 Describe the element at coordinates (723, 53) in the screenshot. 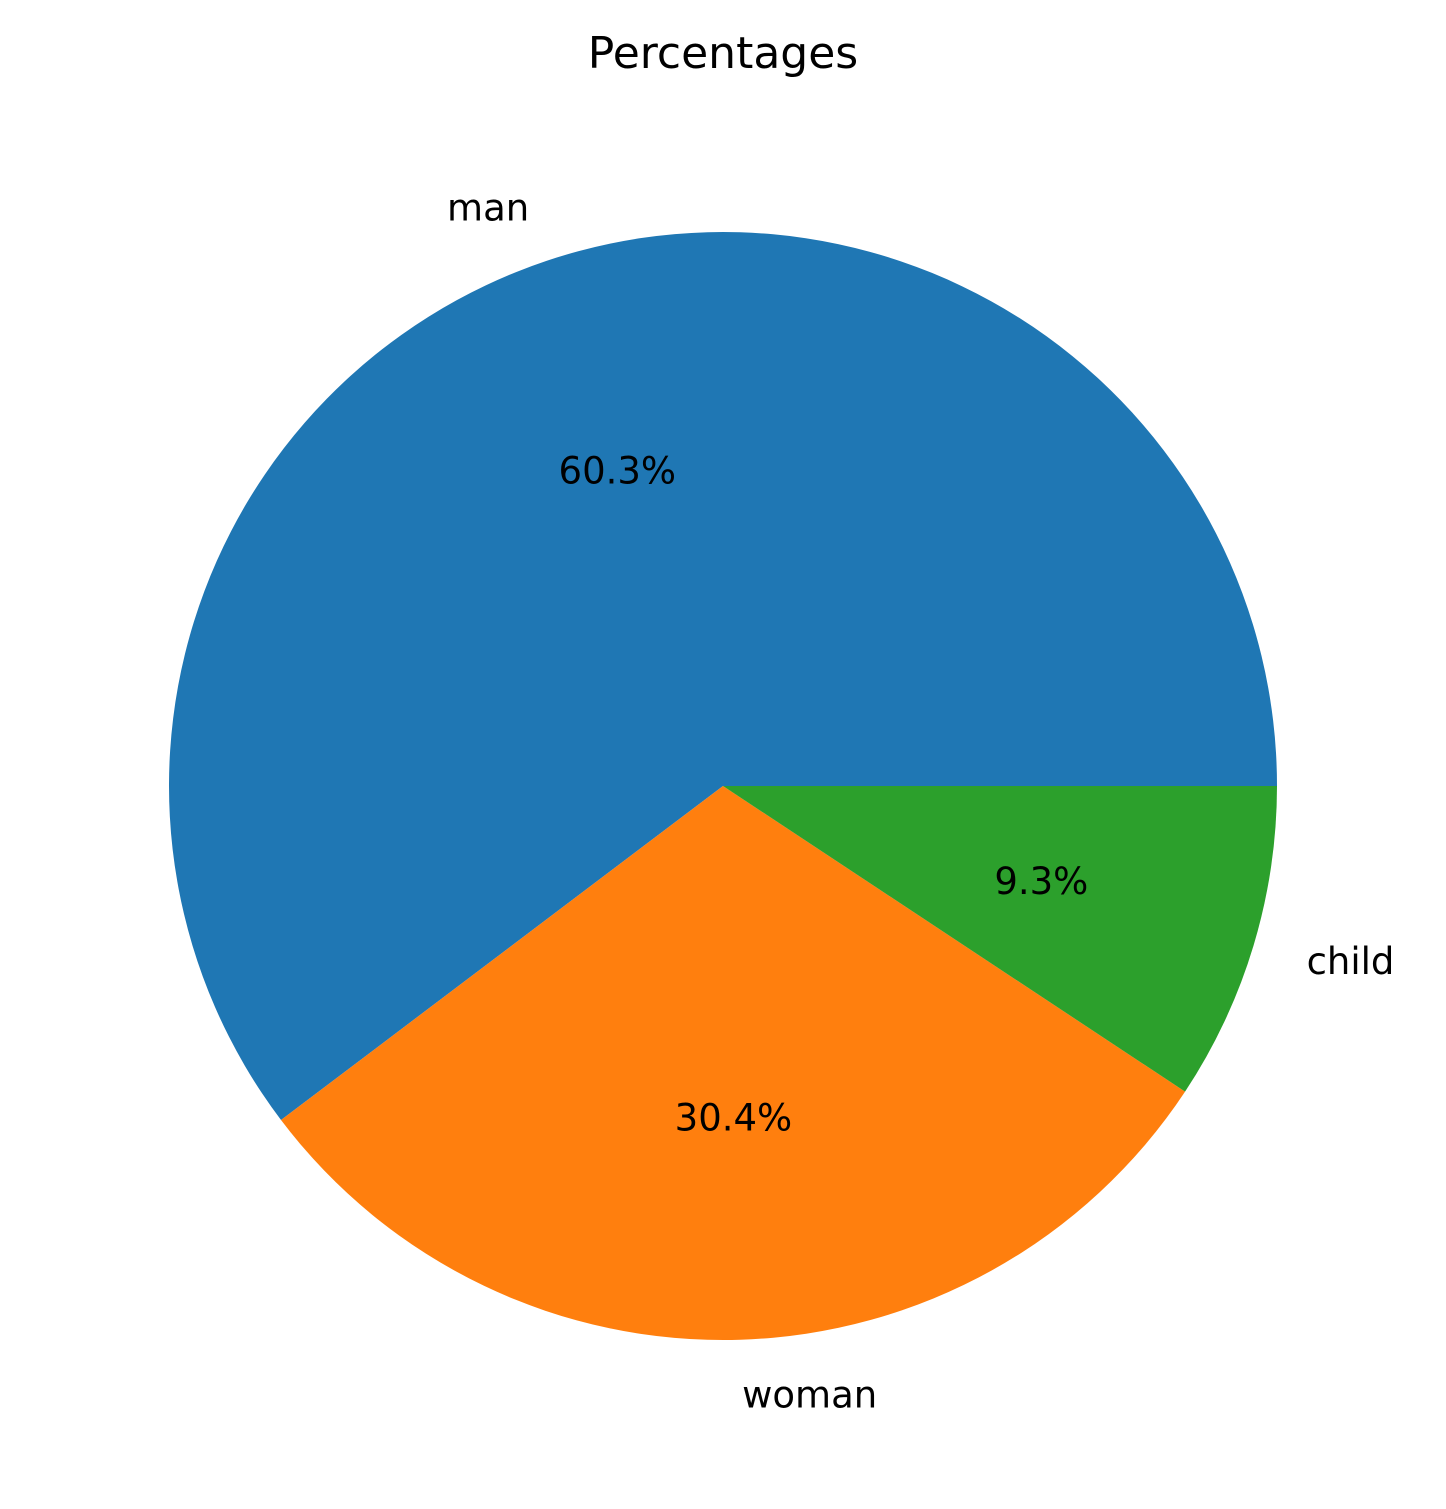

I see `chart-title: Percentages` at that location.